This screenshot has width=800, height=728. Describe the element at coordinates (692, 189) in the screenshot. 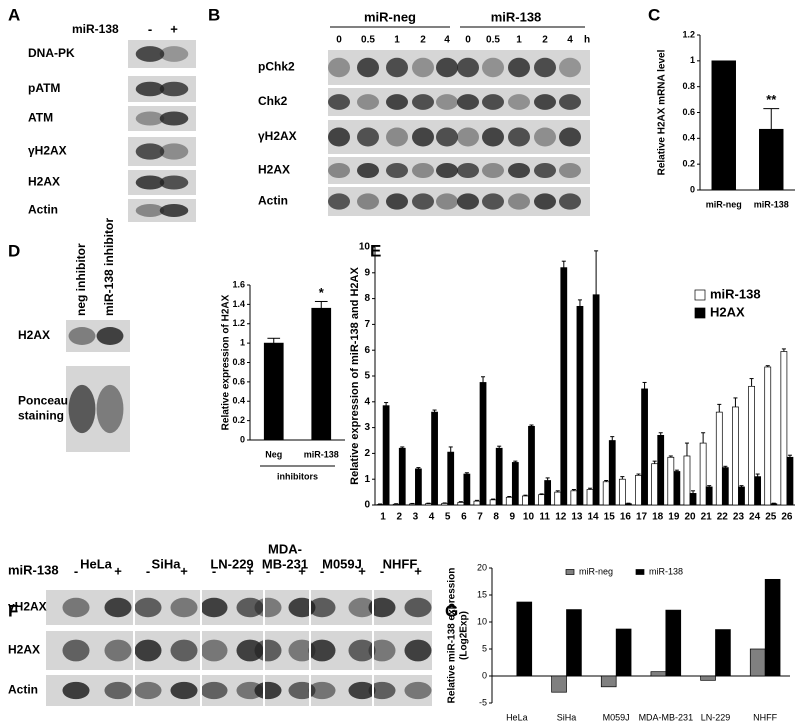

I see `y-tick-label: 0` at that location.